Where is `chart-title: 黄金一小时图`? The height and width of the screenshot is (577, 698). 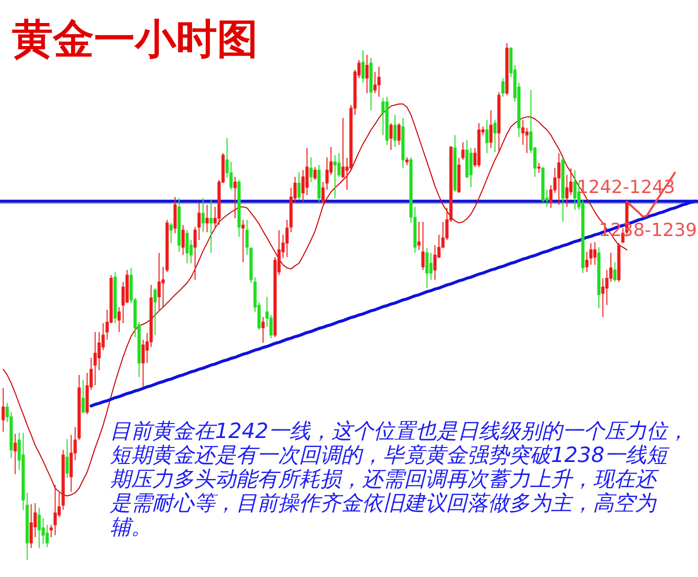
chart-title: 黄金一小时图 is located at coordinates (135, 39).